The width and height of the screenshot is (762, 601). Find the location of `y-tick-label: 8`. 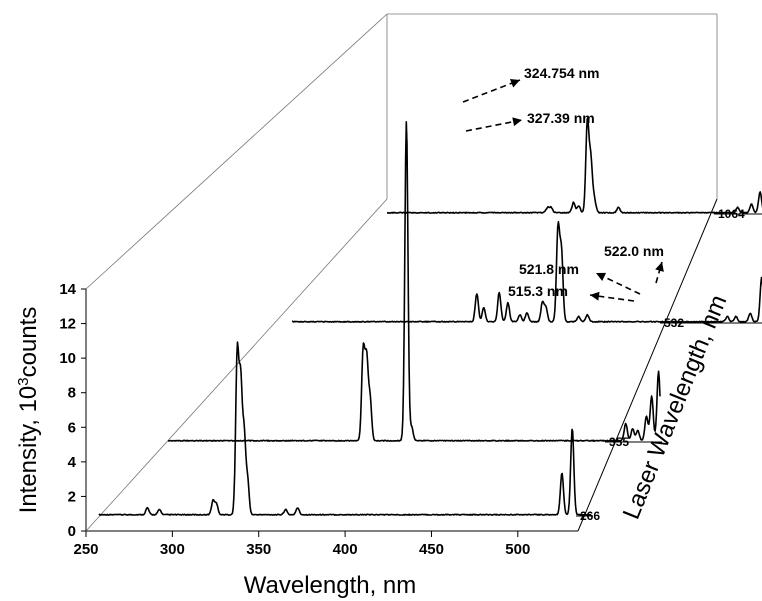

y-tick-label: 8 is located at coordinates (72, 393).